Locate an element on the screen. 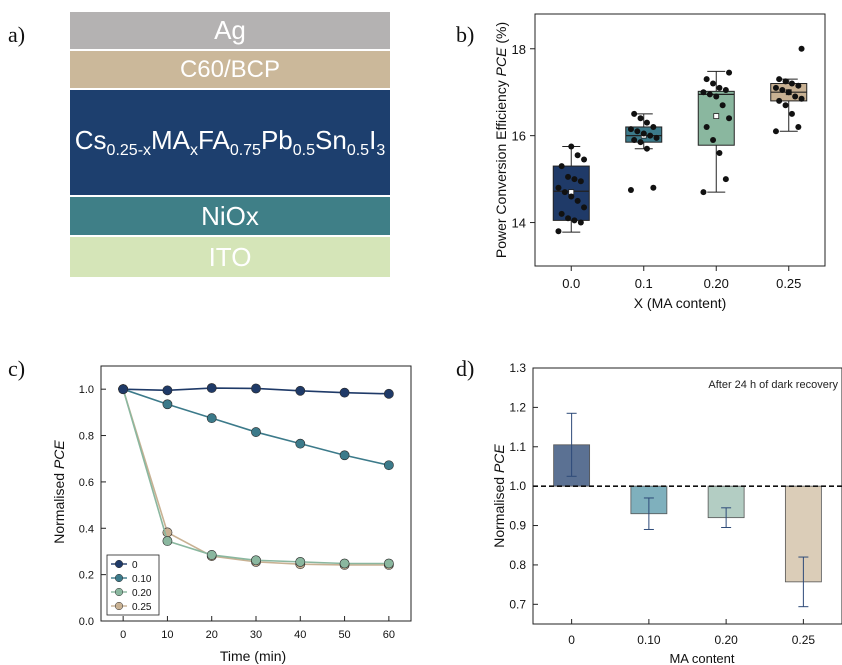 This screenshot has width=842, height=665. layer-ito: ITO is located at coordinates (230, 257).